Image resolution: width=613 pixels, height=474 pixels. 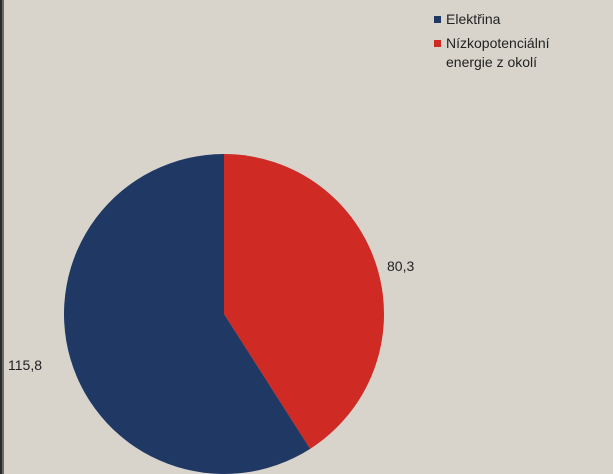 I want to click on legend-item-ambient-energy: Nízkopotenciální energie z okolí, so click(x=523, y=53).